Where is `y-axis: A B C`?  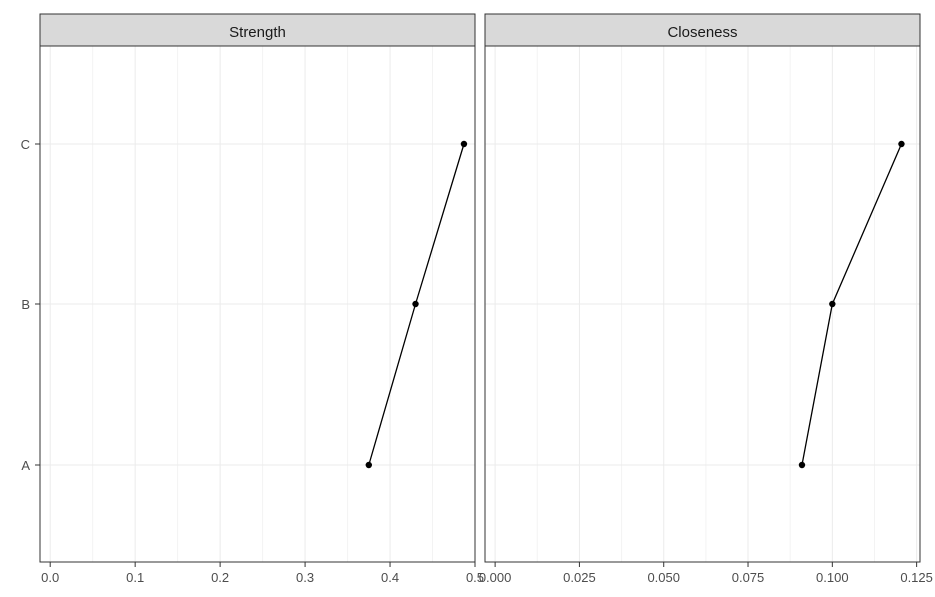
y-axis: A B C is located at coordinates (30, 305).